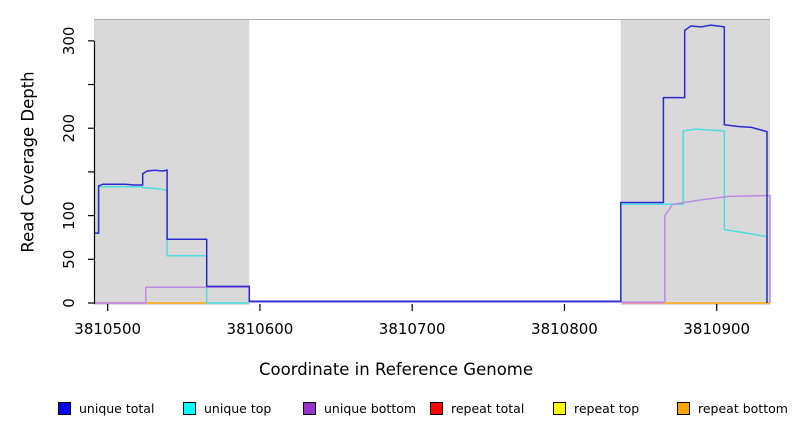 Image resolution: width=792 pixels, height=432 pixels. What do you see at coordinates (564, 329) in the screenshot?
I see `x-tick-label: 3810800` at bounding box center [564, 329].